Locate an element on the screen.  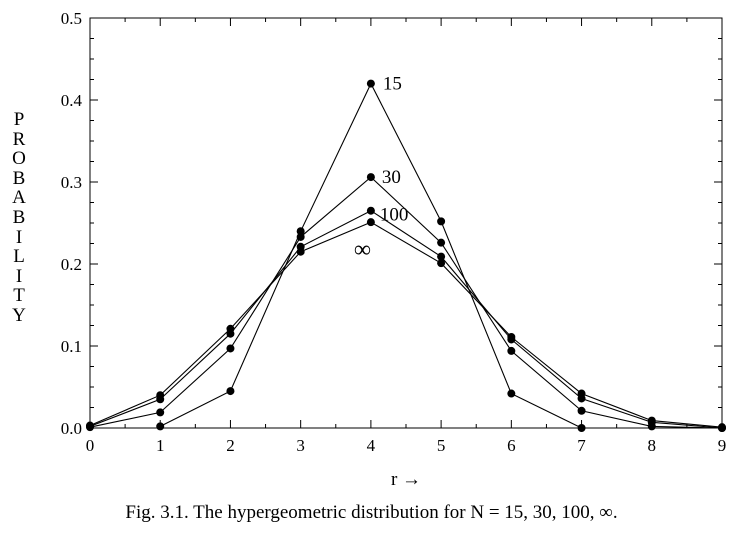
x-tick-label: 3 is located at coordinates (300, 445).